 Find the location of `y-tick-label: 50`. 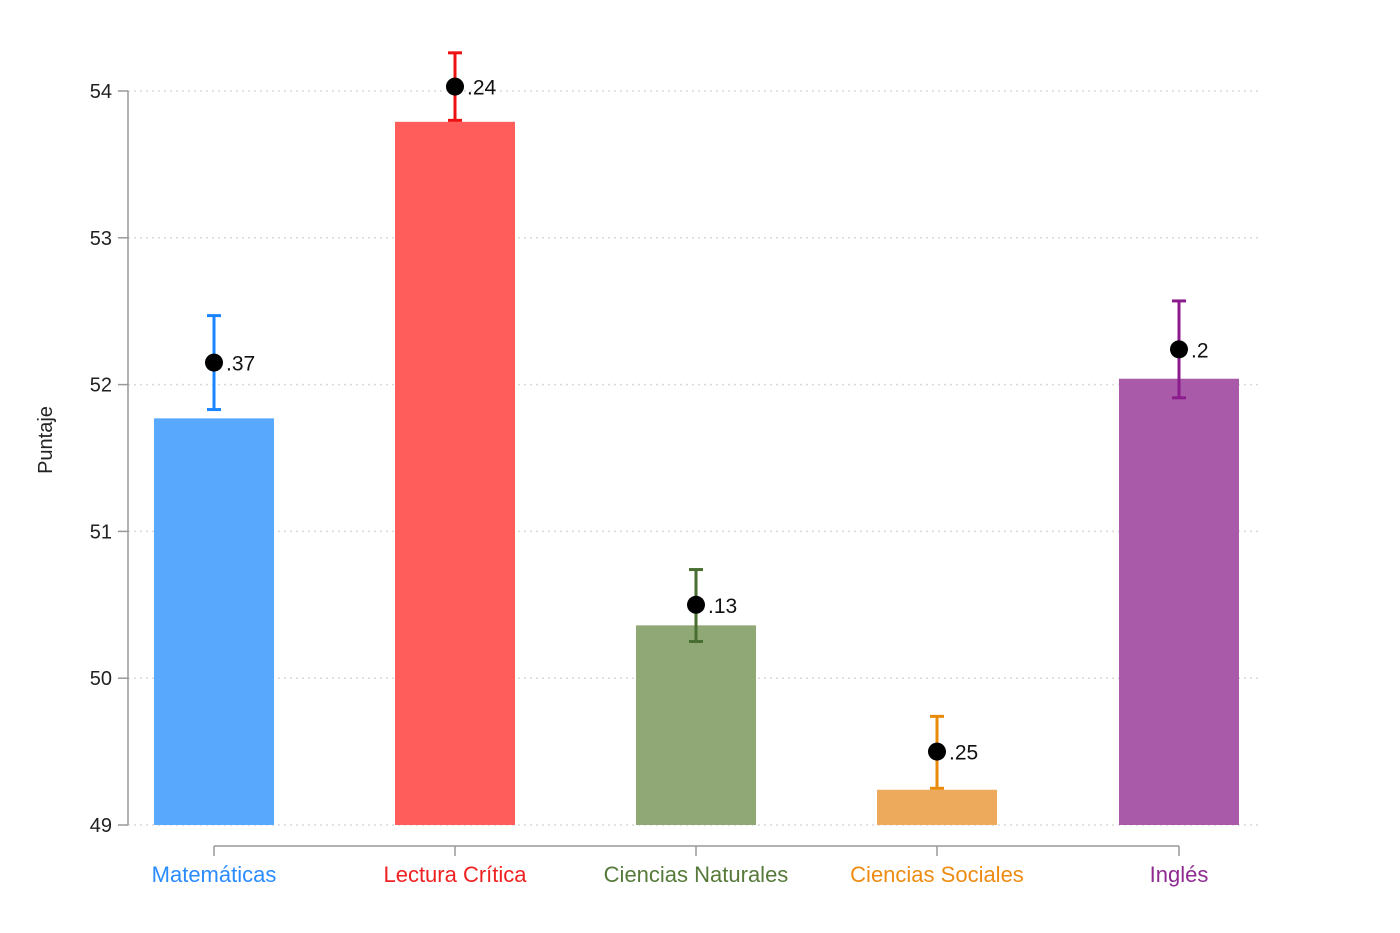

y-tick-label: 50 is located at coordinates (101, 679).